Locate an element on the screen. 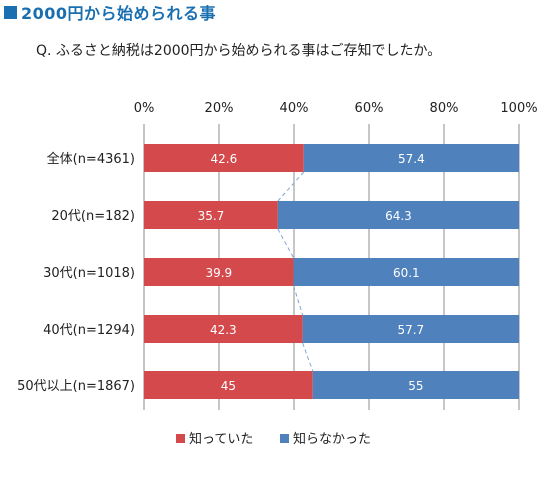 This screenshot has height=490, width=544. legend: 知っていた 知らなかった is located at coordinates (273, 439).